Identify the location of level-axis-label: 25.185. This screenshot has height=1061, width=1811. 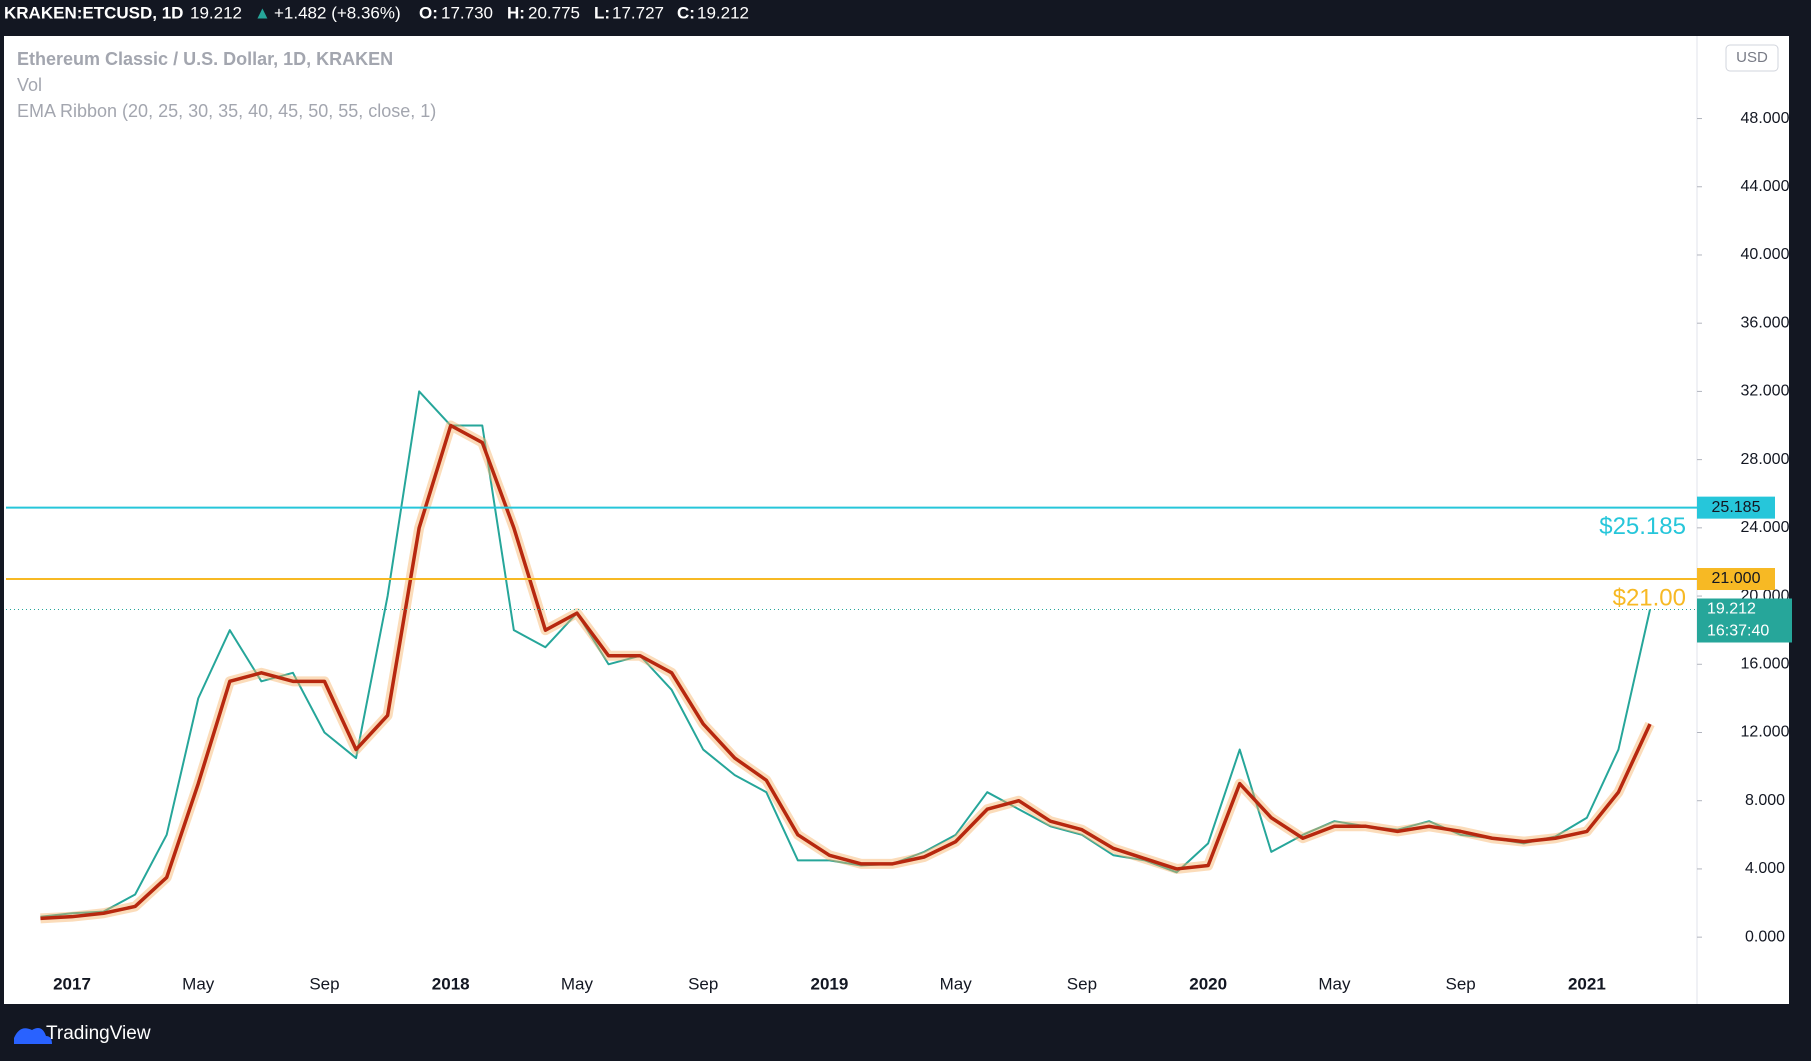
(1736, 507).